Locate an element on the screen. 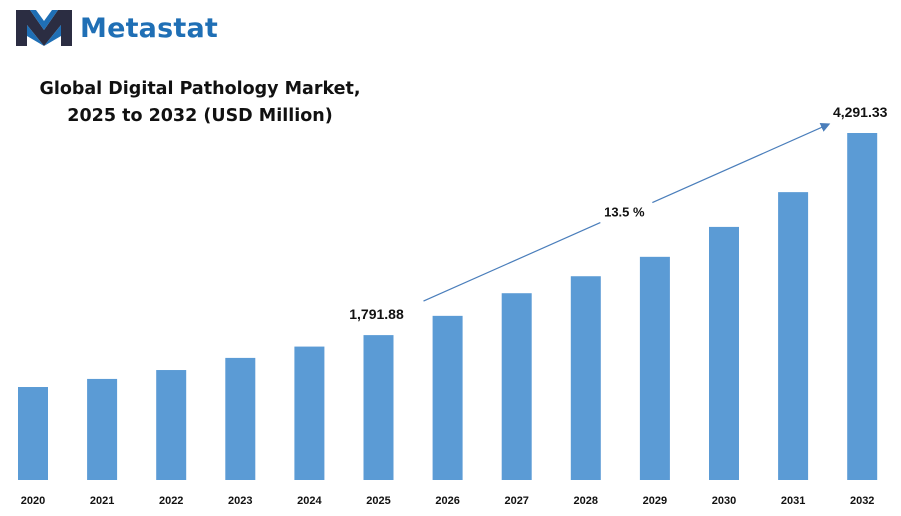 The width and height of the screenshot is (901, 516). x-tick-label-2029: 2029 is located at coordinates (655, 501).